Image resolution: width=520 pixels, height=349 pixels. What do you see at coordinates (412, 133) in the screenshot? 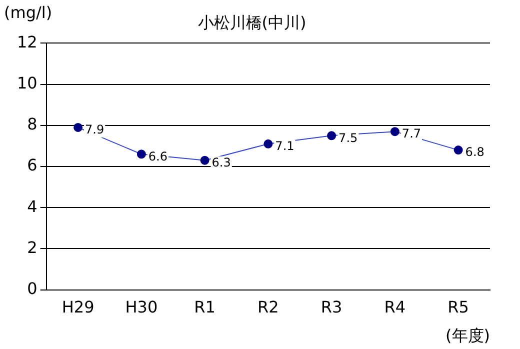
I see `data-label: 7.7` at bounding box center [412, 133].